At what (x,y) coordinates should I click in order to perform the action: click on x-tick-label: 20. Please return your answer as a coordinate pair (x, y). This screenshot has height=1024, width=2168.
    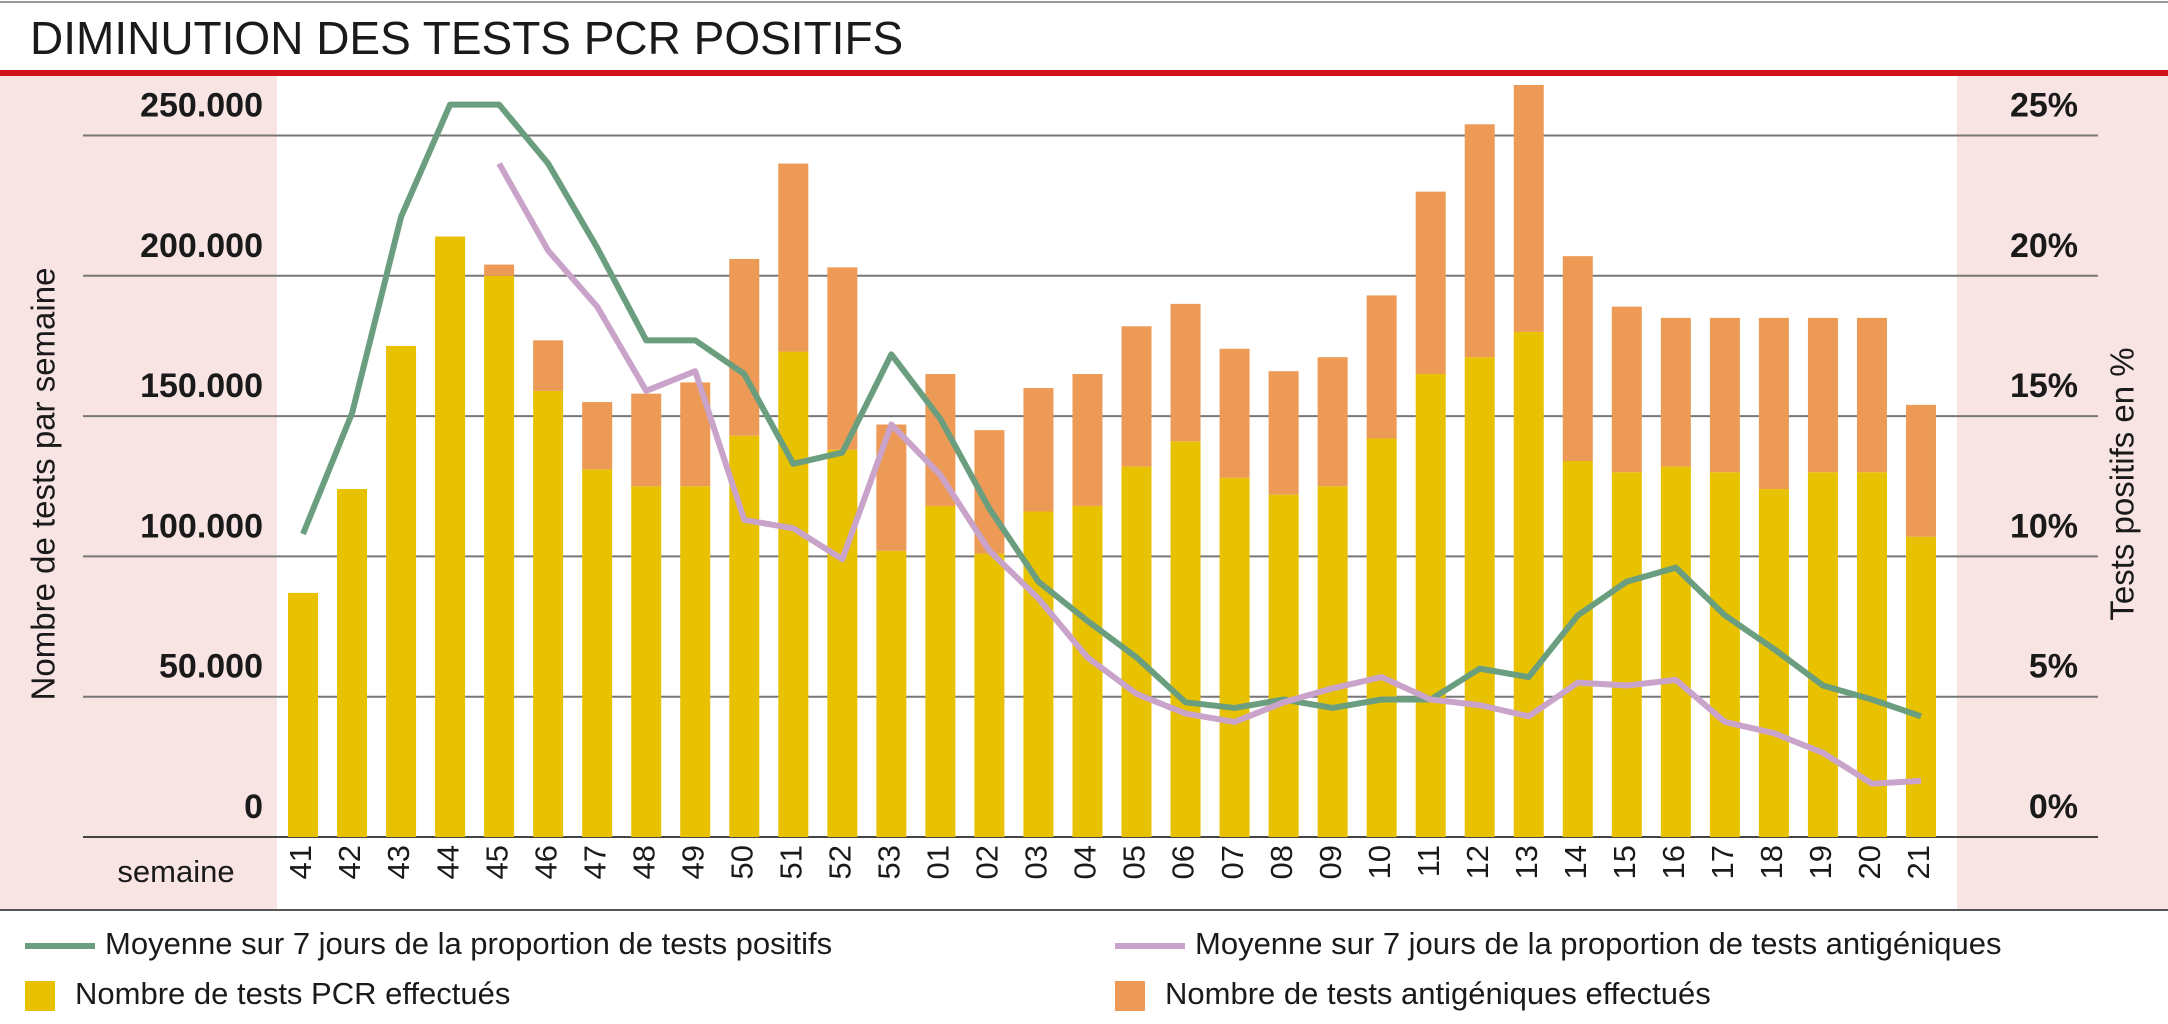
    Looking at the image, I should click on (1869, 862).